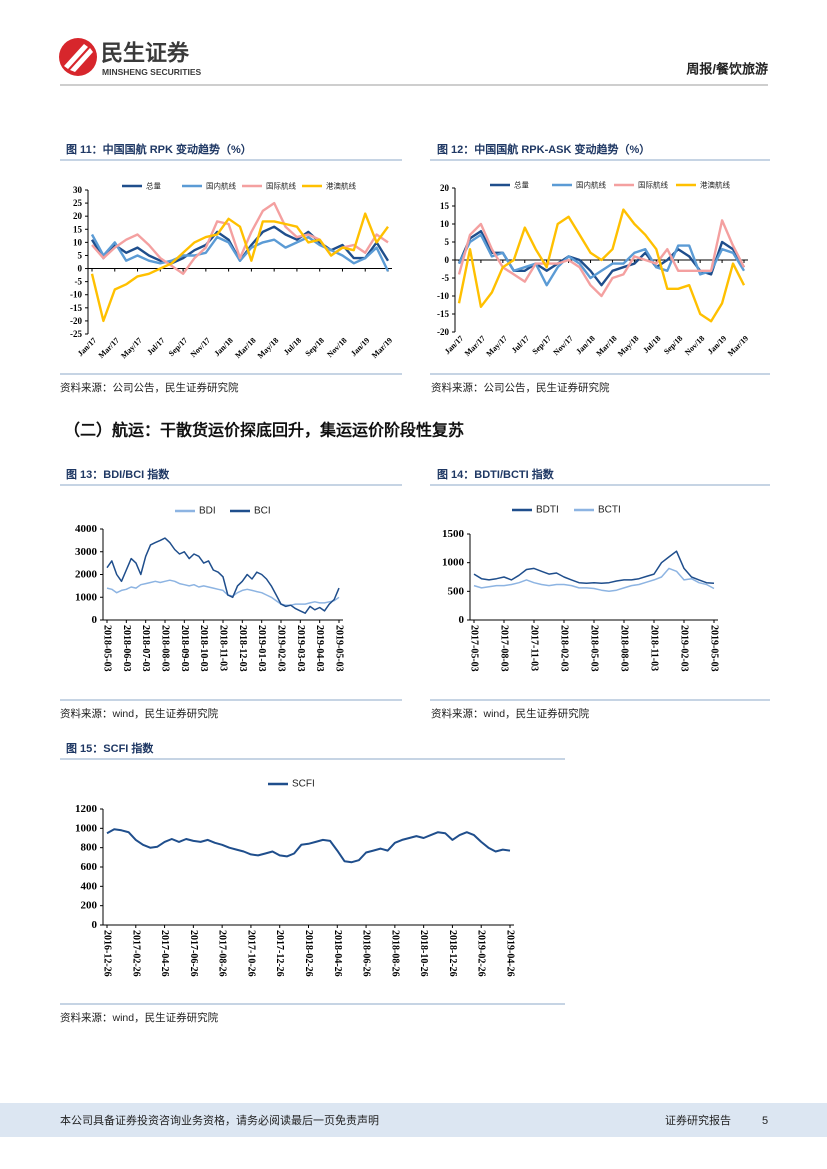 Image resolution: width=827 pixels, height=1169 pixels. Describe the element at coordinates (159, 149) in the screenshot. I see `chart-title: 图 11：中国国航 RPK 变动趋势（%）` at that location.